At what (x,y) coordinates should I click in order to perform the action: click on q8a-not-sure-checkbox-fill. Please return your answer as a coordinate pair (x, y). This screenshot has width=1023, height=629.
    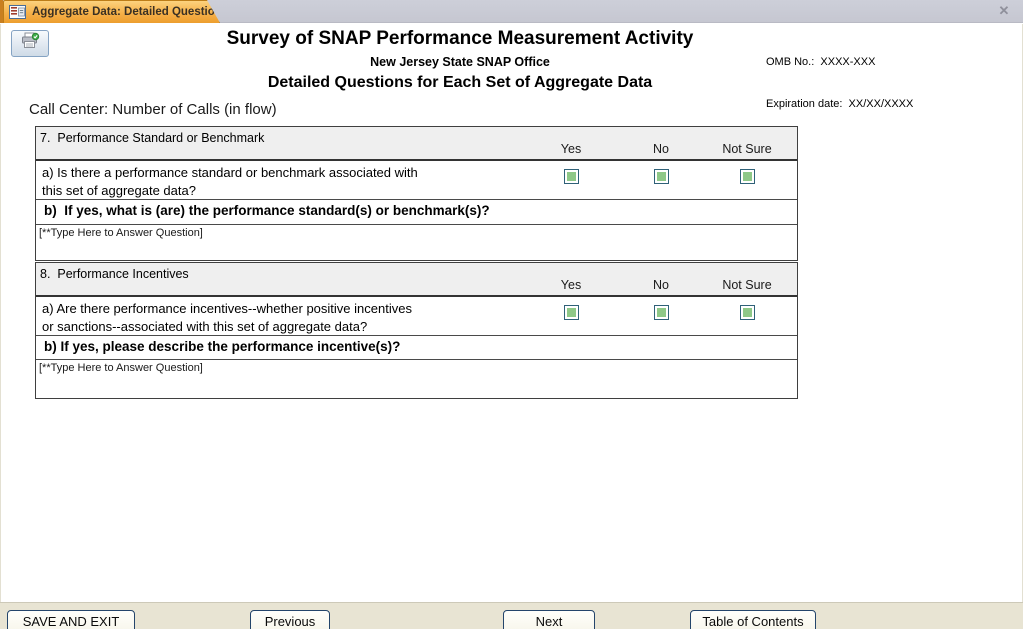
    Looking at the image, I should click on (747, 312).